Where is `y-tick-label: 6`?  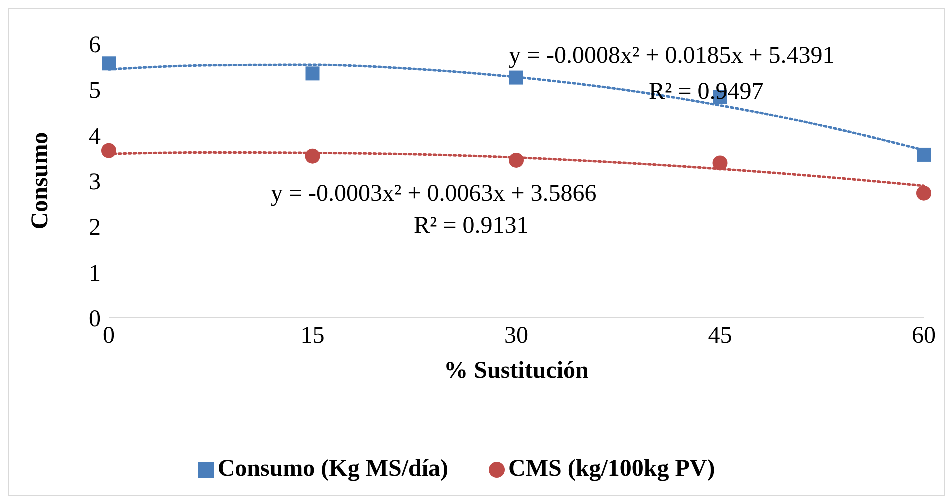 y-tick-label: 6 is located at coordinates (95, 45).